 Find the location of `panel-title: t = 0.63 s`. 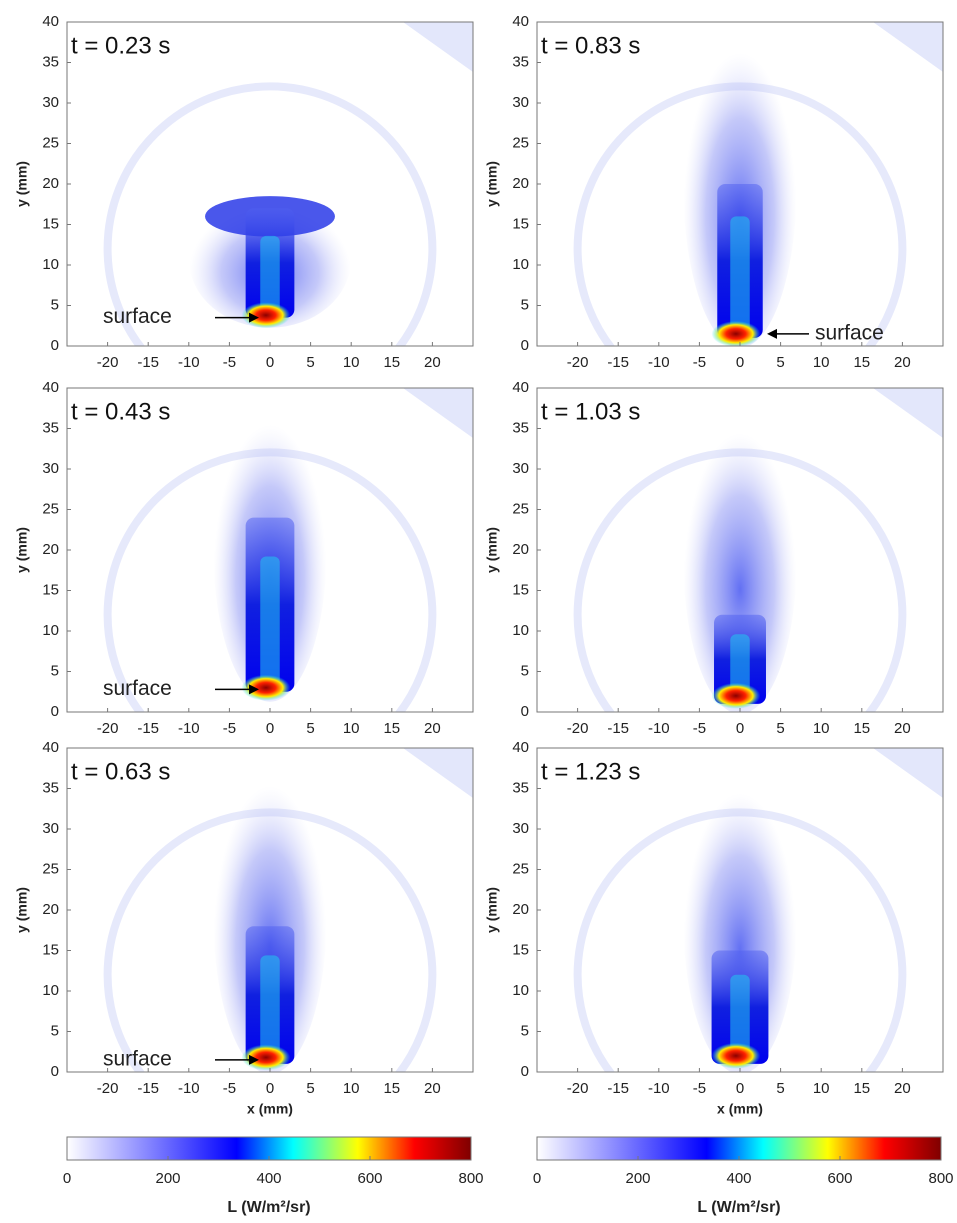

panel-title: t = 0.63 s is located at coordinates (120, 771).